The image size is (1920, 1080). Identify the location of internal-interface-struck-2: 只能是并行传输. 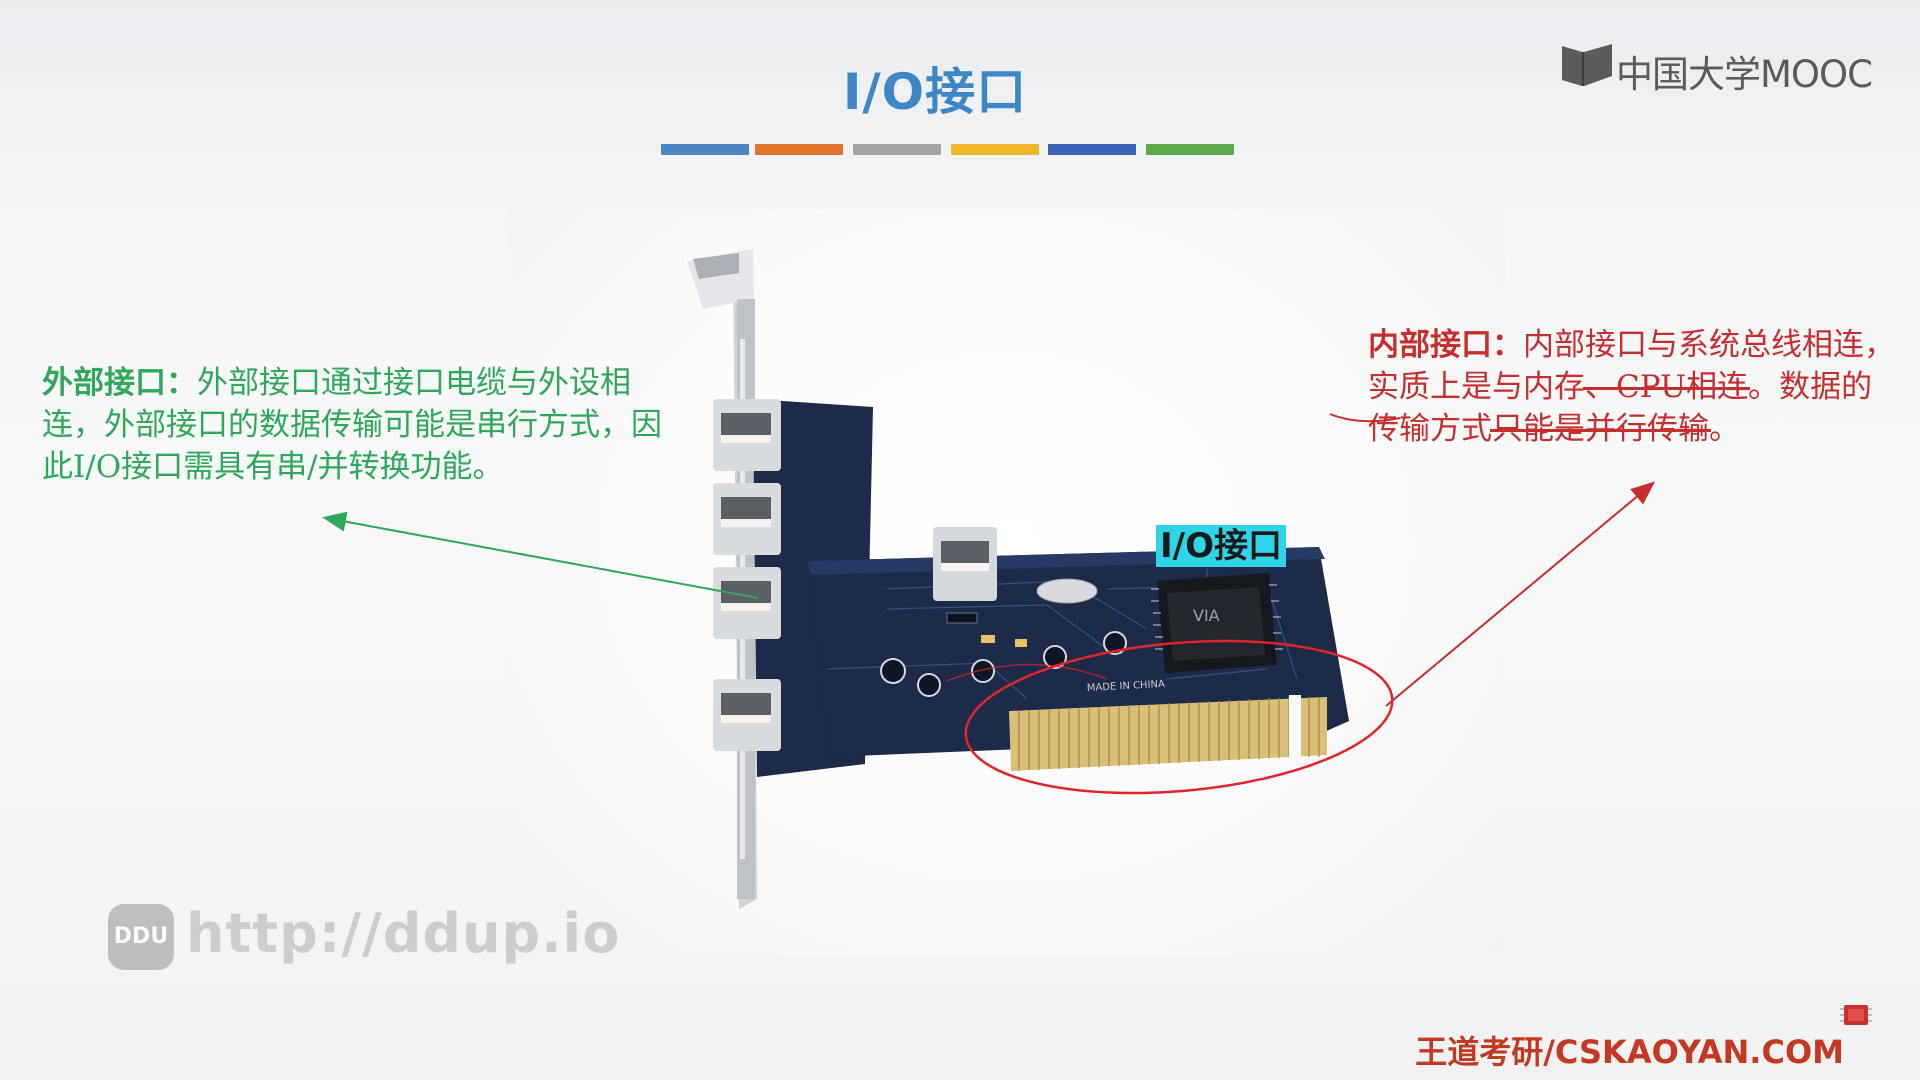
(1600, 429).